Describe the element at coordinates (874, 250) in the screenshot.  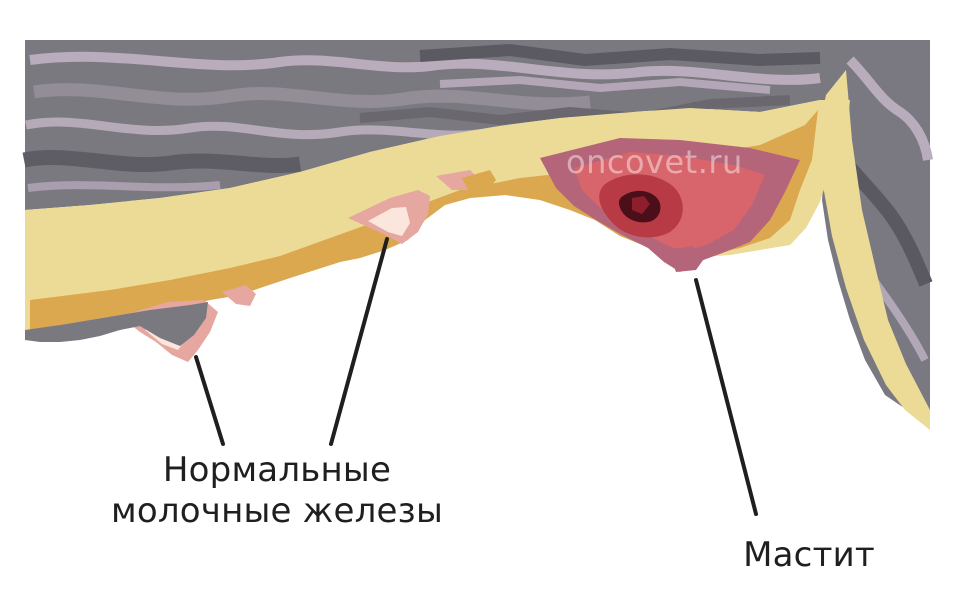
I see `fur-right-yellow-fringe` at that location.